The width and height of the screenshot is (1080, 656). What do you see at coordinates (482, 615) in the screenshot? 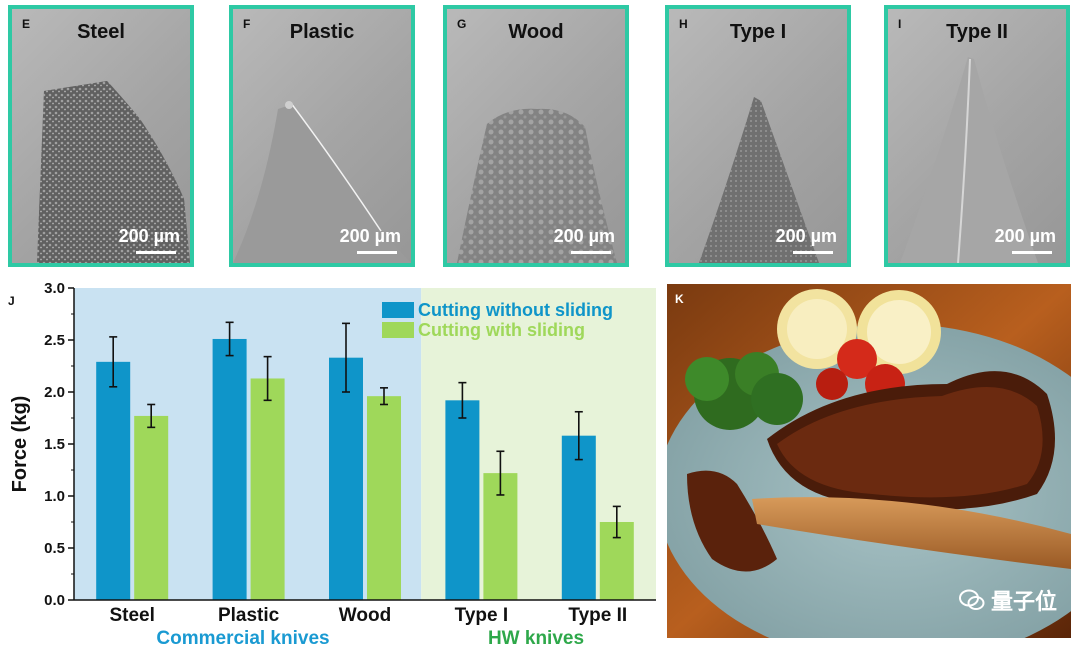
I see `x-tick-label: Type I` at bounding box center [482, 615].